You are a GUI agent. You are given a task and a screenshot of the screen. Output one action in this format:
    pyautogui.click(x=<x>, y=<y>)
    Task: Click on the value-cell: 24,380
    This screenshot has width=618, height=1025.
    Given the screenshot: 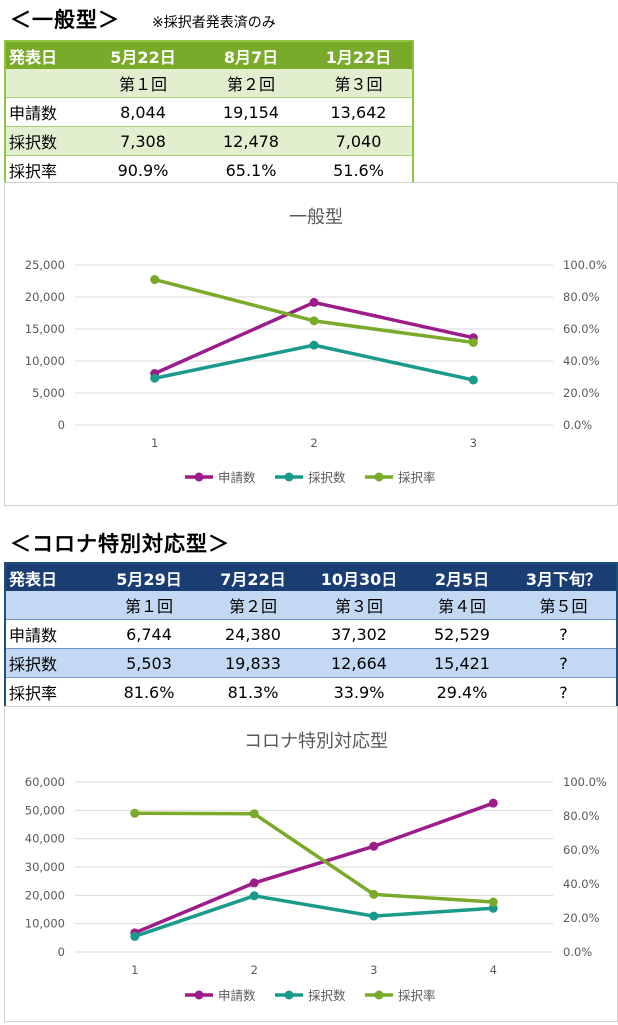 What is the action you would take?
    pyautogui.click(x=253, y=634)
    